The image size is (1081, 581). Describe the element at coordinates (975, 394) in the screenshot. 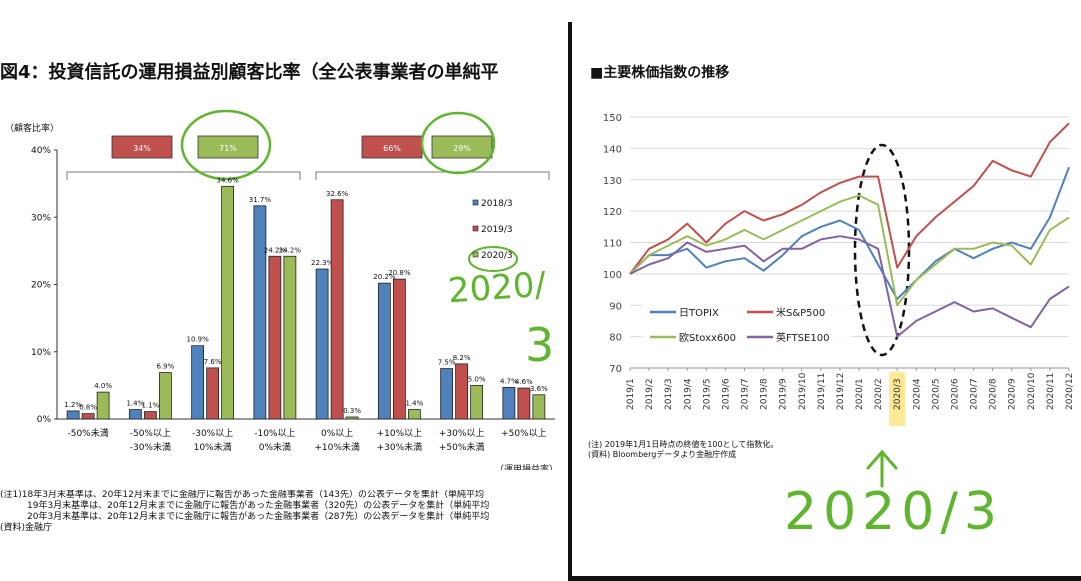

I see `x-tick-label: 2020/7` at that location.